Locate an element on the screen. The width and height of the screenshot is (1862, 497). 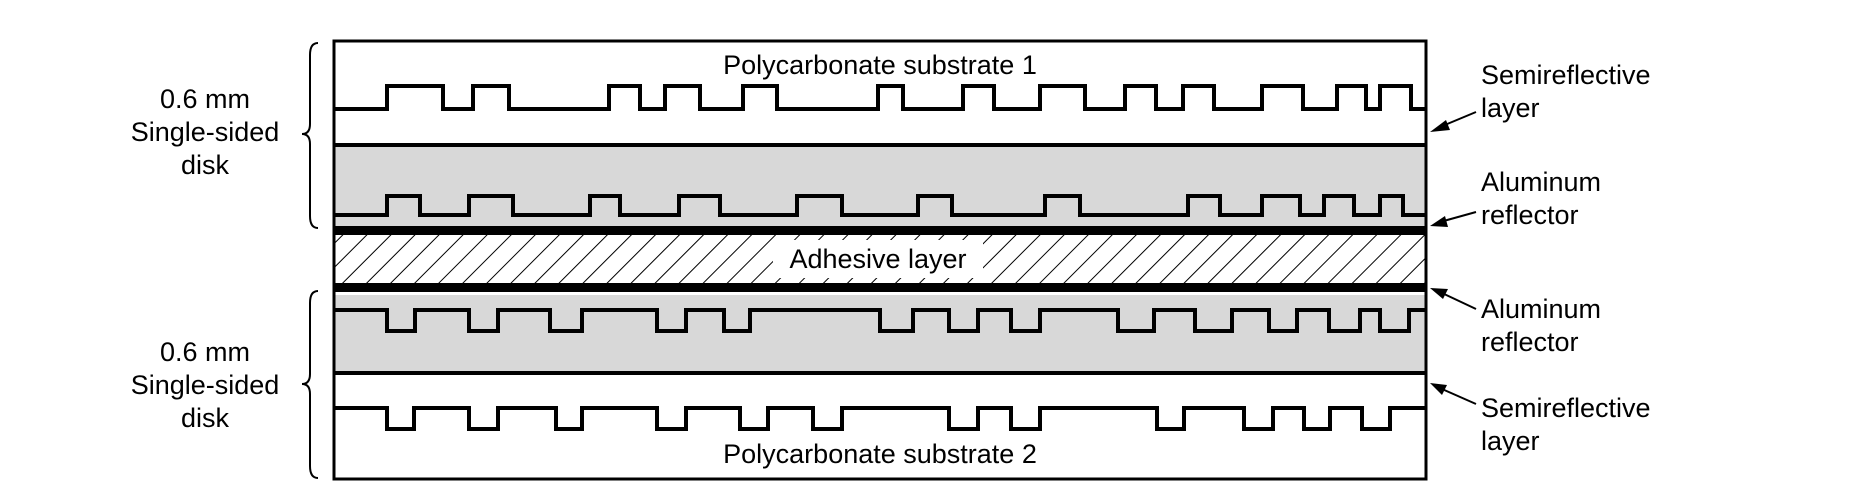
aluminum-reflector-top is located at coordinates (880, 230).